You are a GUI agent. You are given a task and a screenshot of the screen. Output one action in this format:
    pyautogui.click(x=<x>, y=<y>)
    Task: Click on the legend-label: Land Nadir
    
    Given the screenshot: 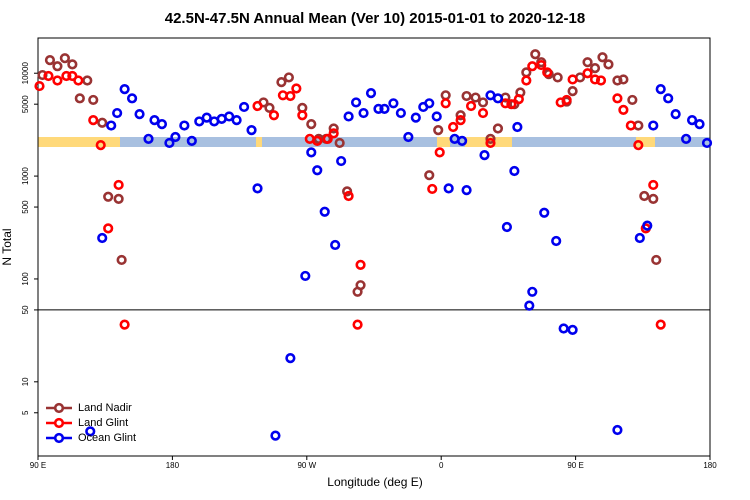 What is the action you would take?
    pyautogui.click(x=105, y=408)
    